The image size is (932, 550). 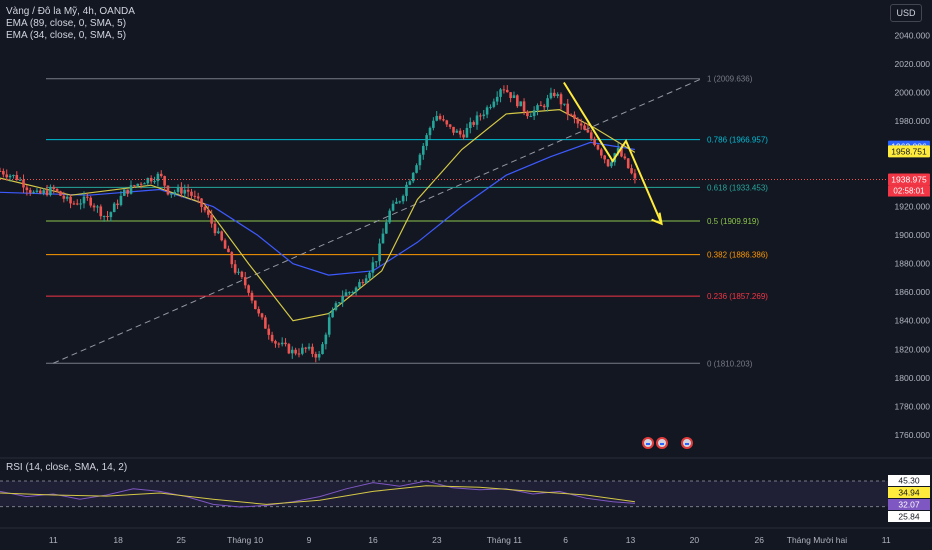 I want to click on currency-button: USD, so click(x=906, y=13).